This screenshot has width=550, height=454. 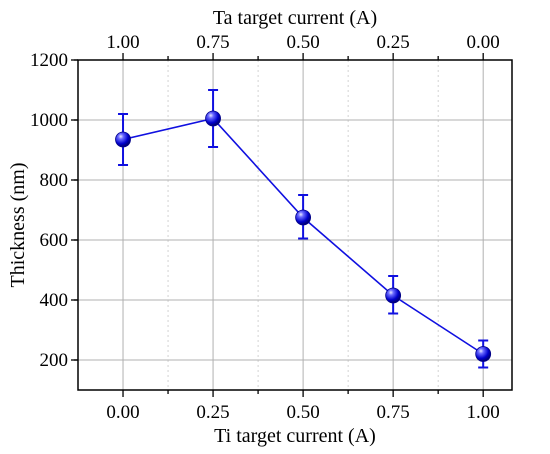 I want to click on y-tick-labels: 200 400 600 800 1000 1200, so click(x=49, y=210).